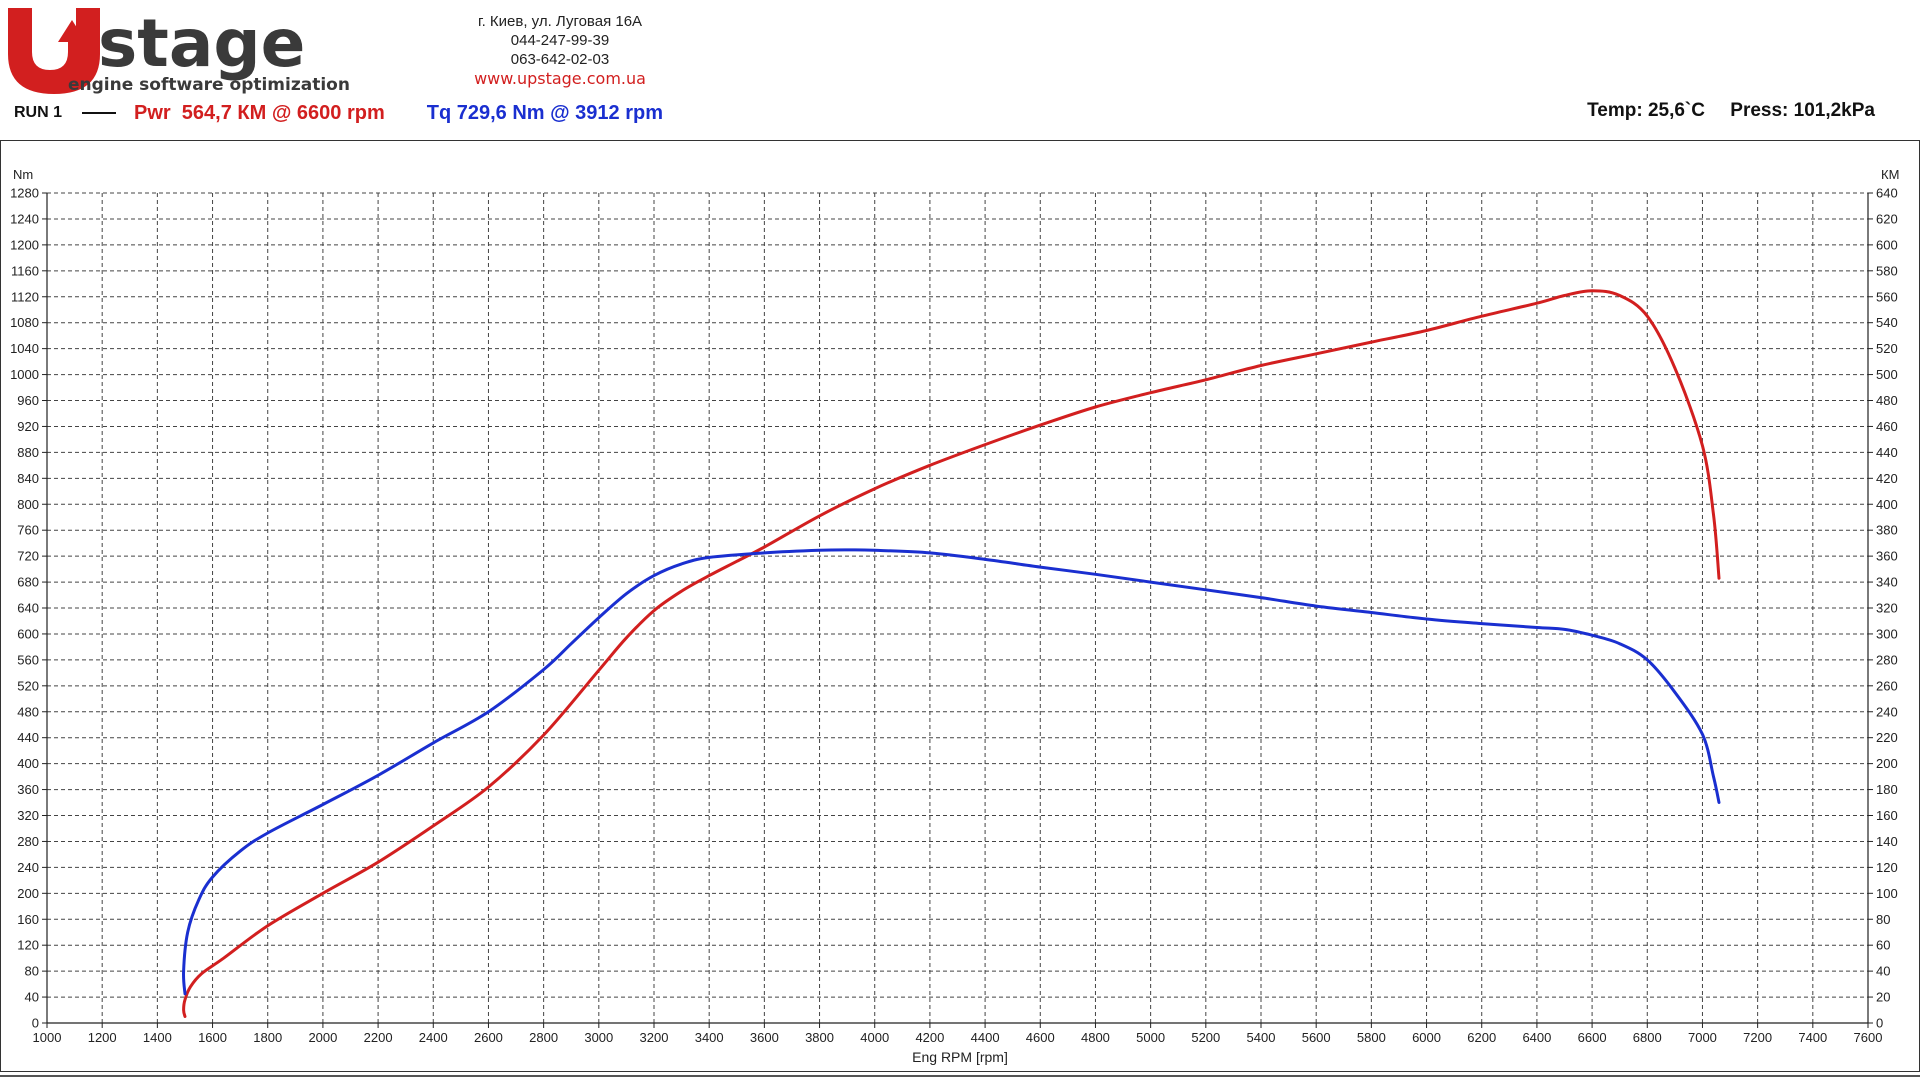 Image resolution: width=1920 pixels, height=1080 pixels. What do you see at coordinates (1868, 1037) in the screenshot?
I see `x-tick-label: 7600` at bounding box center [1868, 1037].